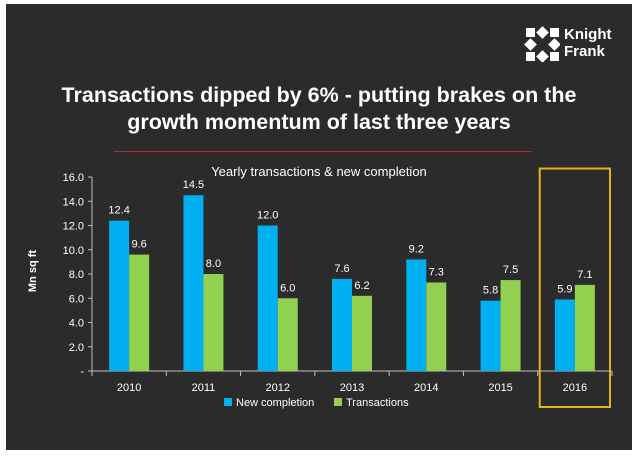 The image size is (638, 456). What do you see at coordinates (341, 269) in the screenshot?
I see `data-label: 7.6` at bounding box center [341, 269].